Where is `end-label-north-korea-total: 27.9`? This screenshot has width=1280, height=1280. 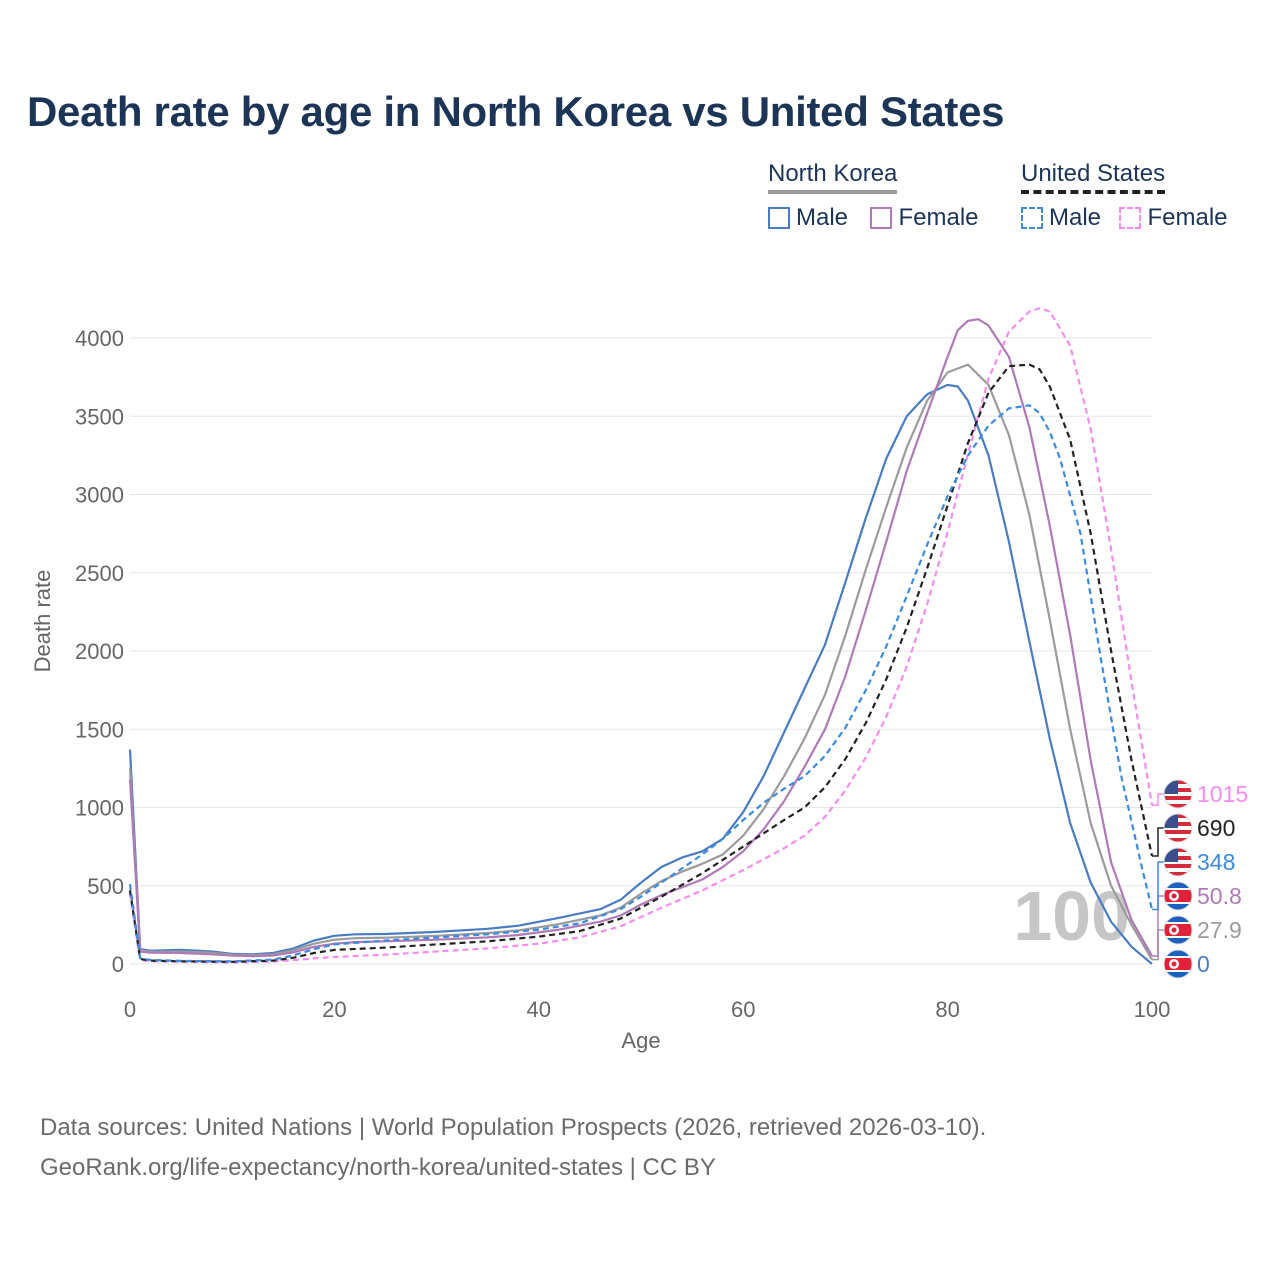 end-label-north-korea-total: 27.9 is located at coordinates (1197, 938).